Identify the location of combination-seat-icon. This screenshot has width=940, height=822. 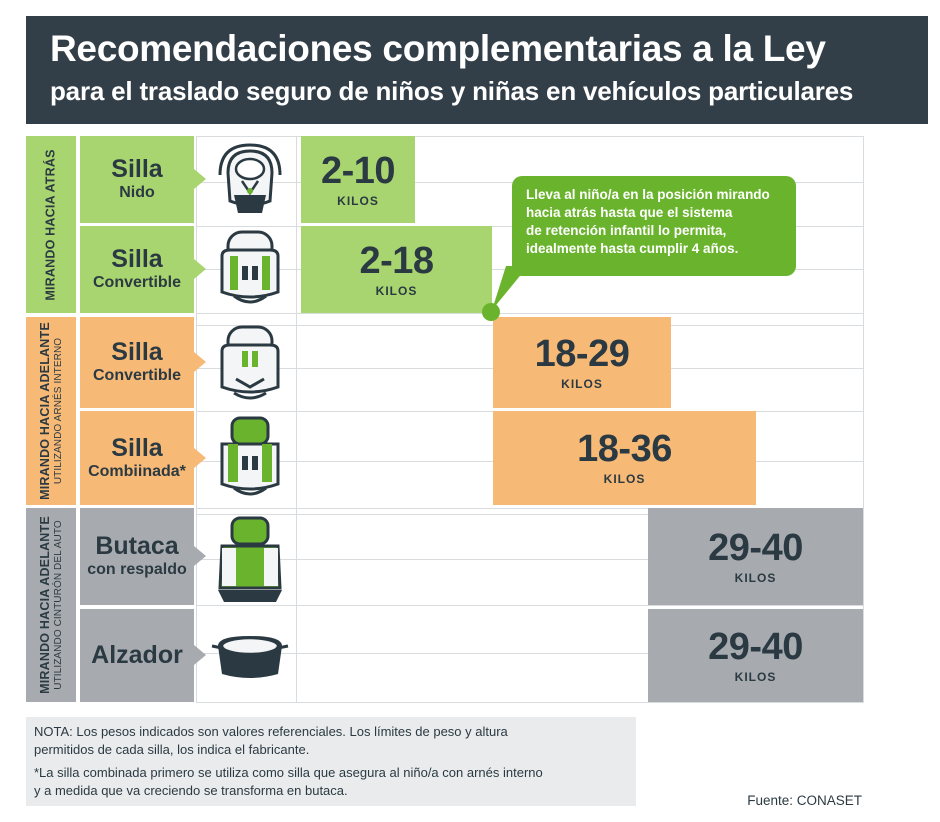
(250, 456).